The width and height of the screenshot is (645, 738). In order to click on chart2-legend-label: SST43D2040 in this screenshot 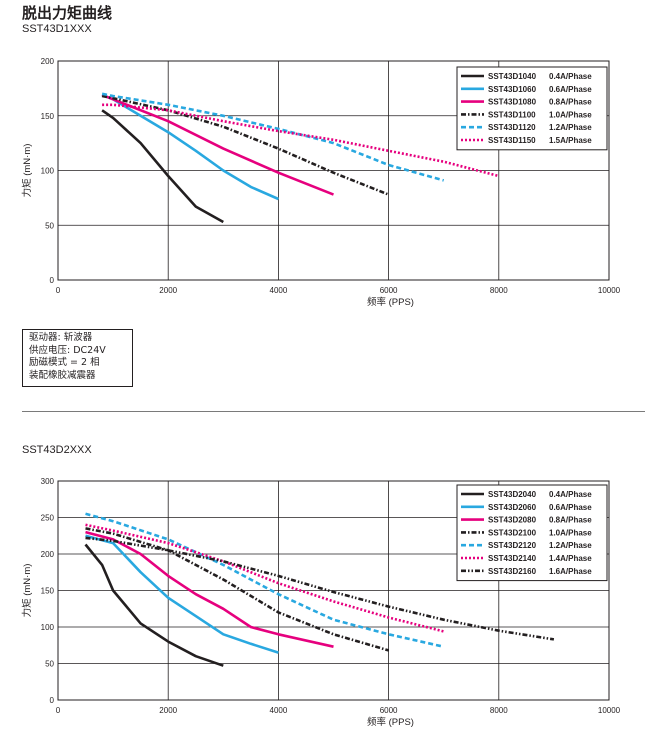, I will do `click(512, 494)`.